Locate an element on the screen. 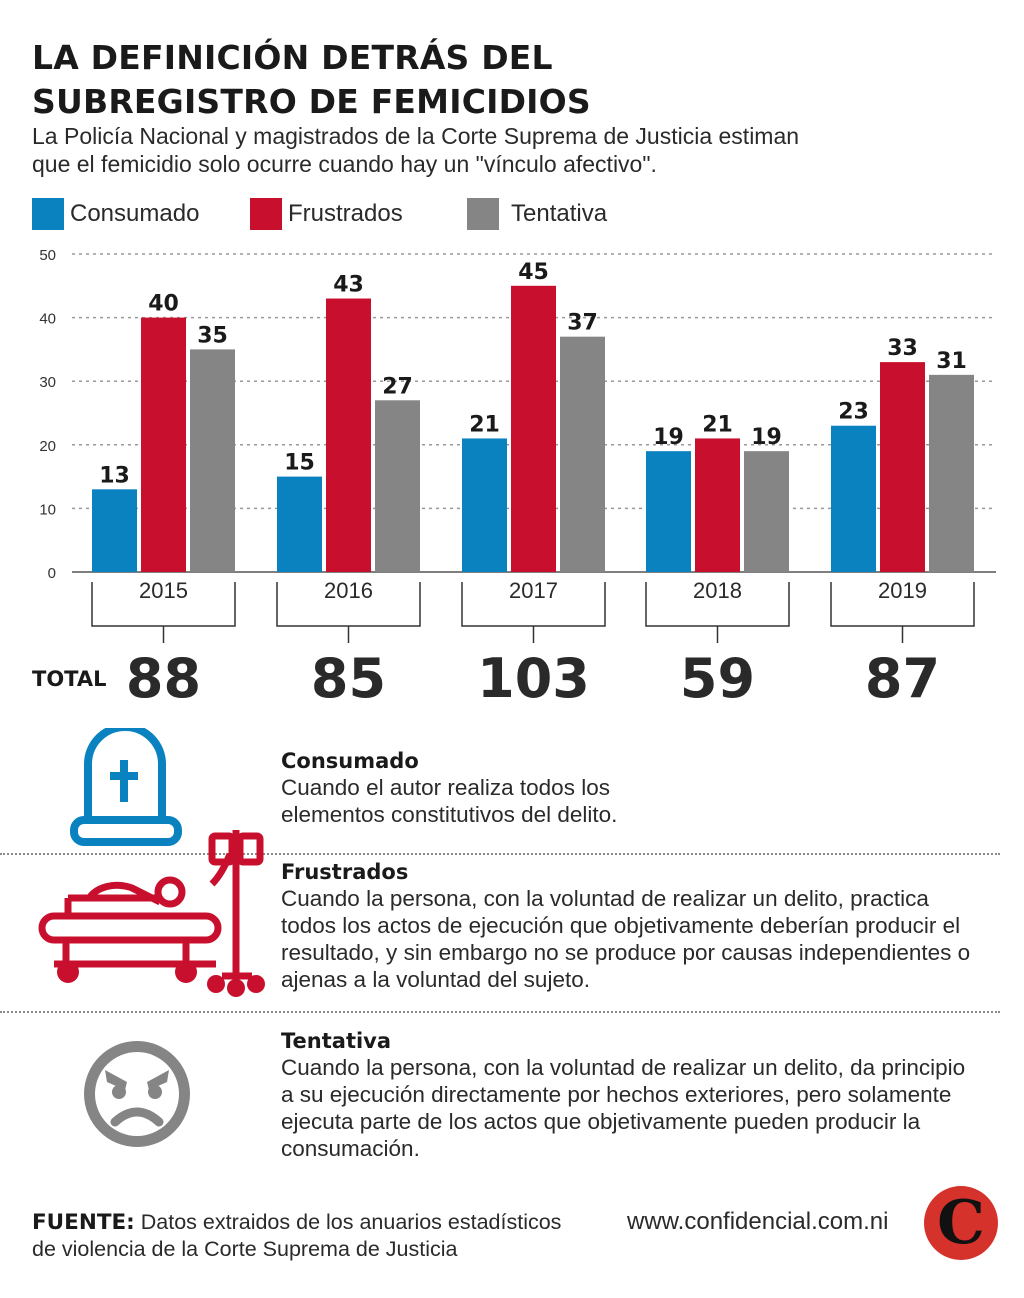  x-tick-label: 2018 is located at coordinates (717, 590).